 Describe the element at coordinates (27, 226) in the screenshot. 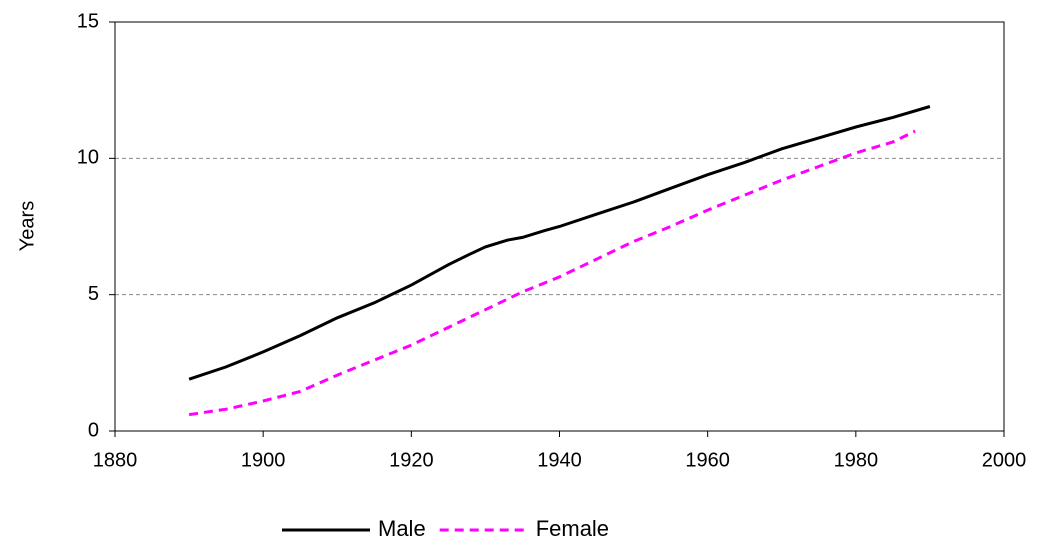

I see `y-axis-label: Years` at that location.